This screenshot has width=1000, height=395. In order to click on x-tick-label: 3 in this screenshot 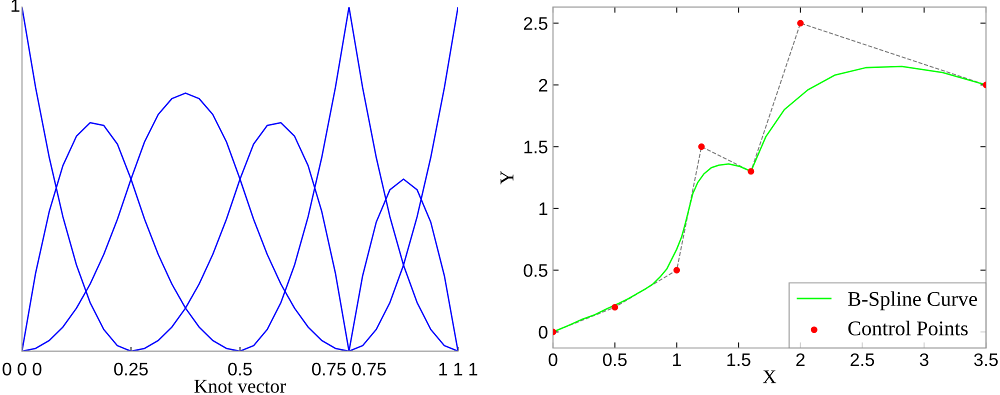, I will do `click(924, 359)`.